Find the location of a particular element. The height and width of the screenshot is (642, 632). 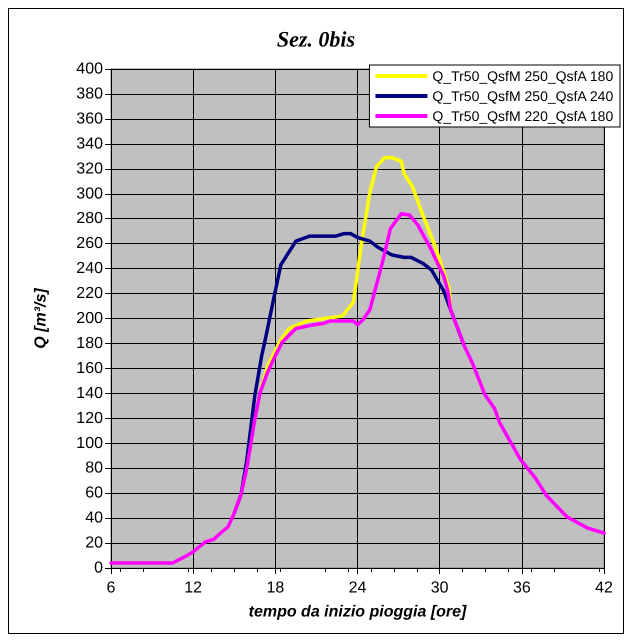

y-tick-label: 0 is located at coordinates (99, 568).